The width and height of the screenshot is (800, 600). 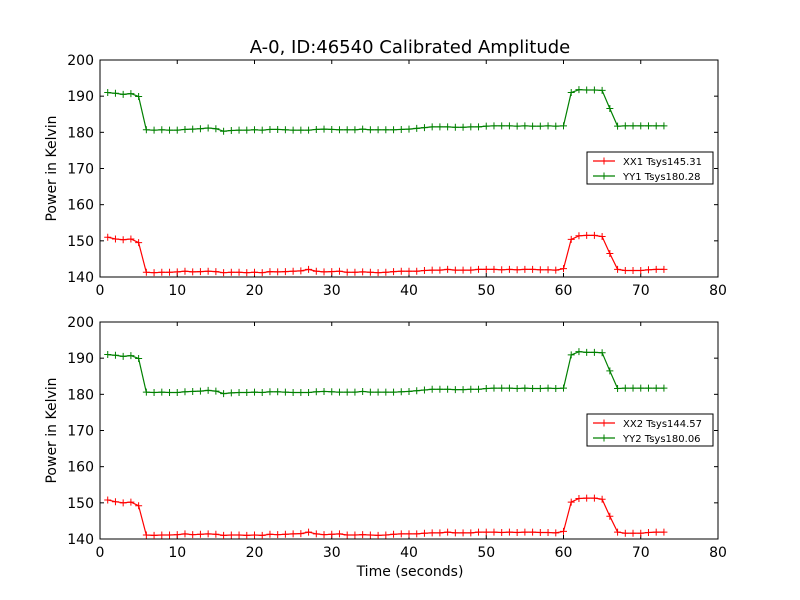 What do you see at coordinates (80, 323) in the screenshot?
I see `y-tick-label: 200` at bounding box center [80, 323].